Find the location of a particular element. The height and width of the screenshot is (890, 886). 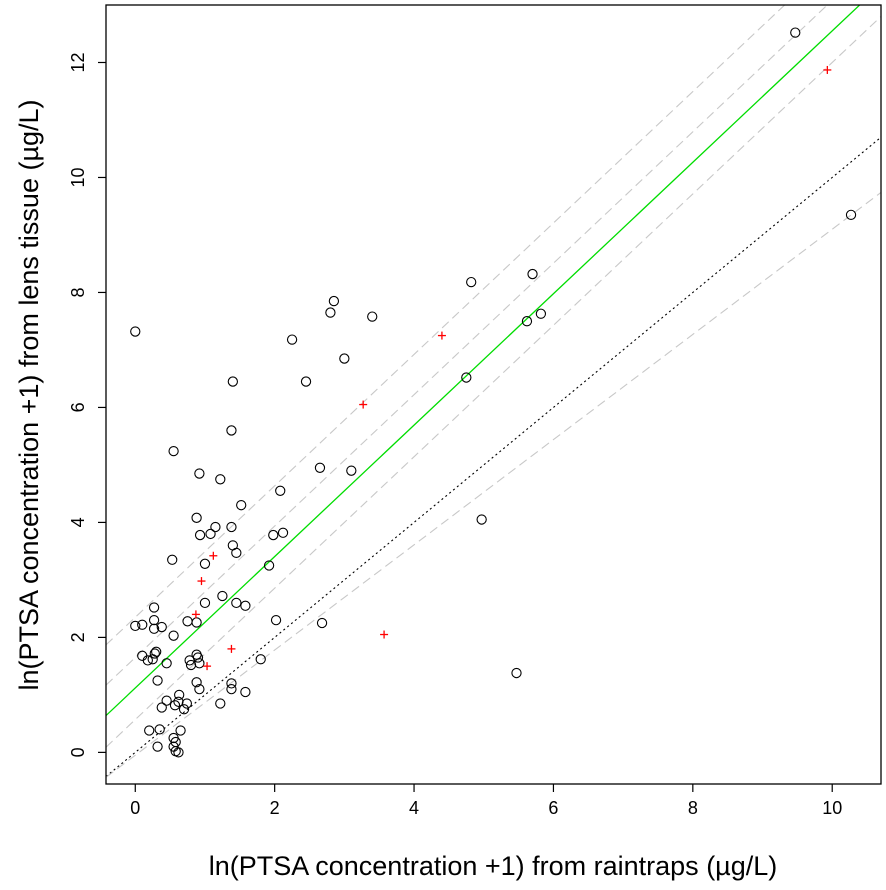

y-axis: 0 2 4 6 8 10 12 is located at coordinates (87, 404).